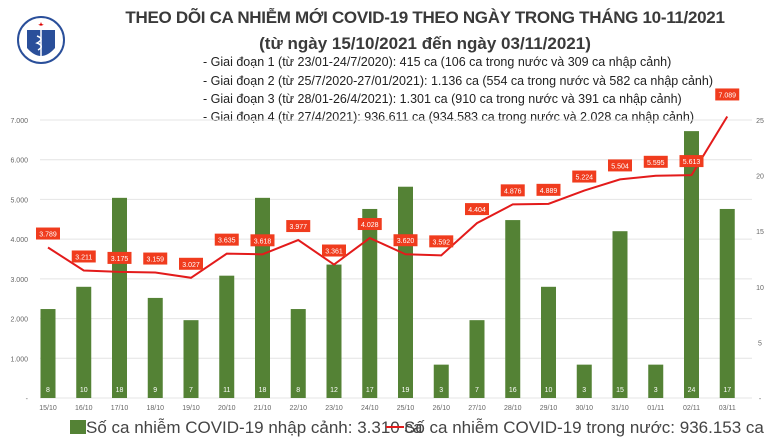 This screenshot has width=770, height=439. Describe the element at coordinates (760, 343) in the screenshot. I see `right-axis-tick-label: 5` at that location.